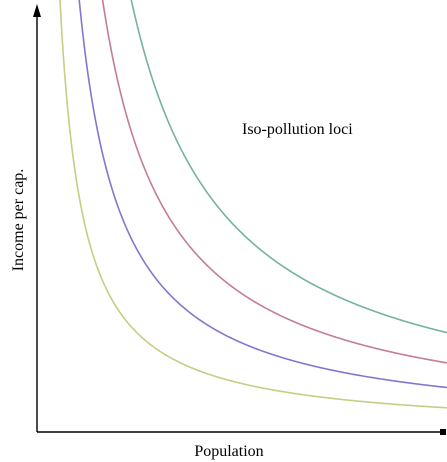  I want to click on y-axis-label: Income per cap., so click(18, 220).